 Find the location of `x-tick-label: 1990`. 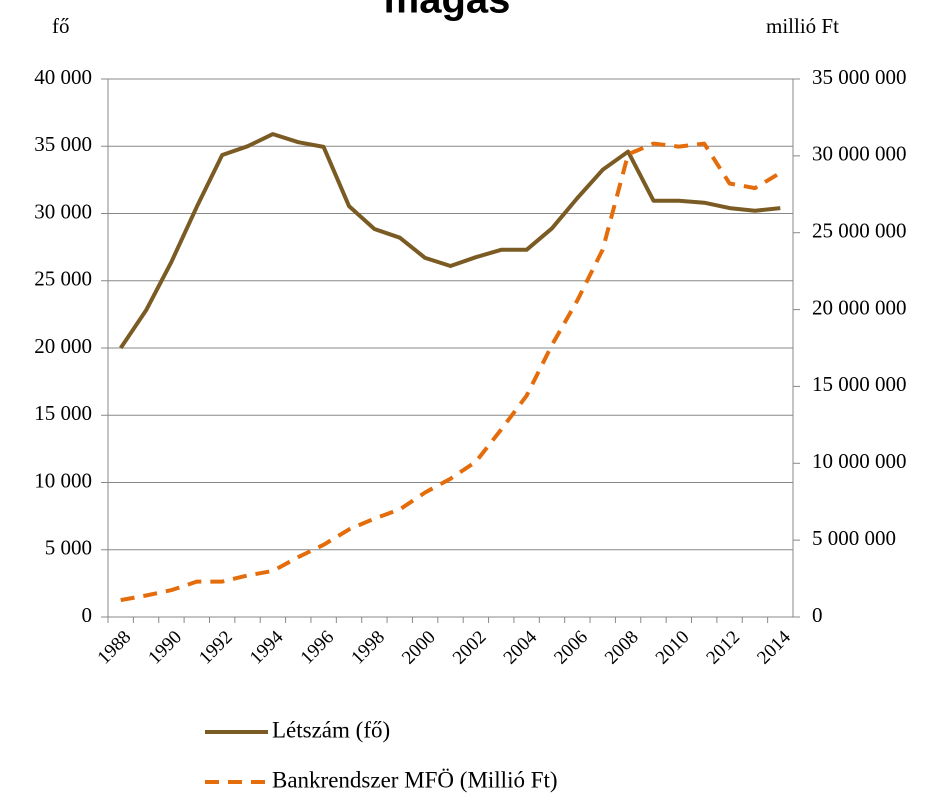

x-tick-label: 1990 is located at coordinates (165, 648).